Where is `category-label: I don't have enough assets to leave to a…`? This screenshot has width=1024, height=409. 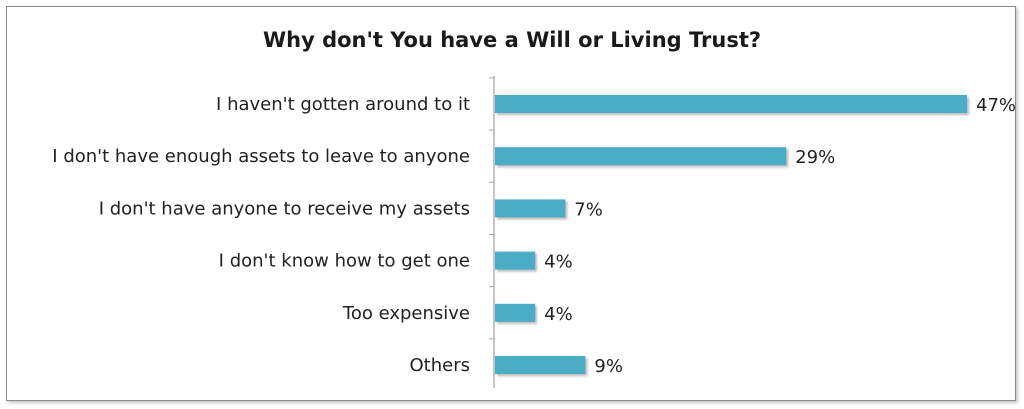 category-label: I don't have enough assets to leave to a… is located at coordinates (261, 156).